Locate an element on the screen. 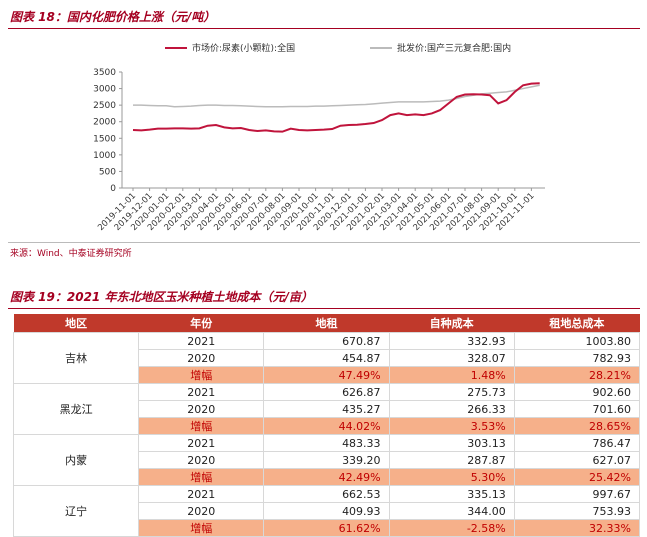  table-row: 增幅 42.49% 5.30% 25.42% is located at coordinates (327, 477).